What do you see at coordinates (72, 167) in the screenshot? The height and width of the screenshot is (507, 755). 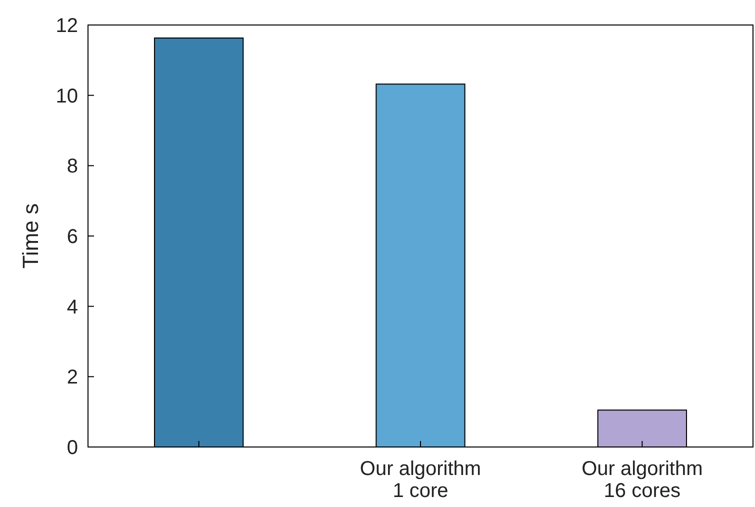 I see `y-tick-label: 8` at bounding box center [72, 167].